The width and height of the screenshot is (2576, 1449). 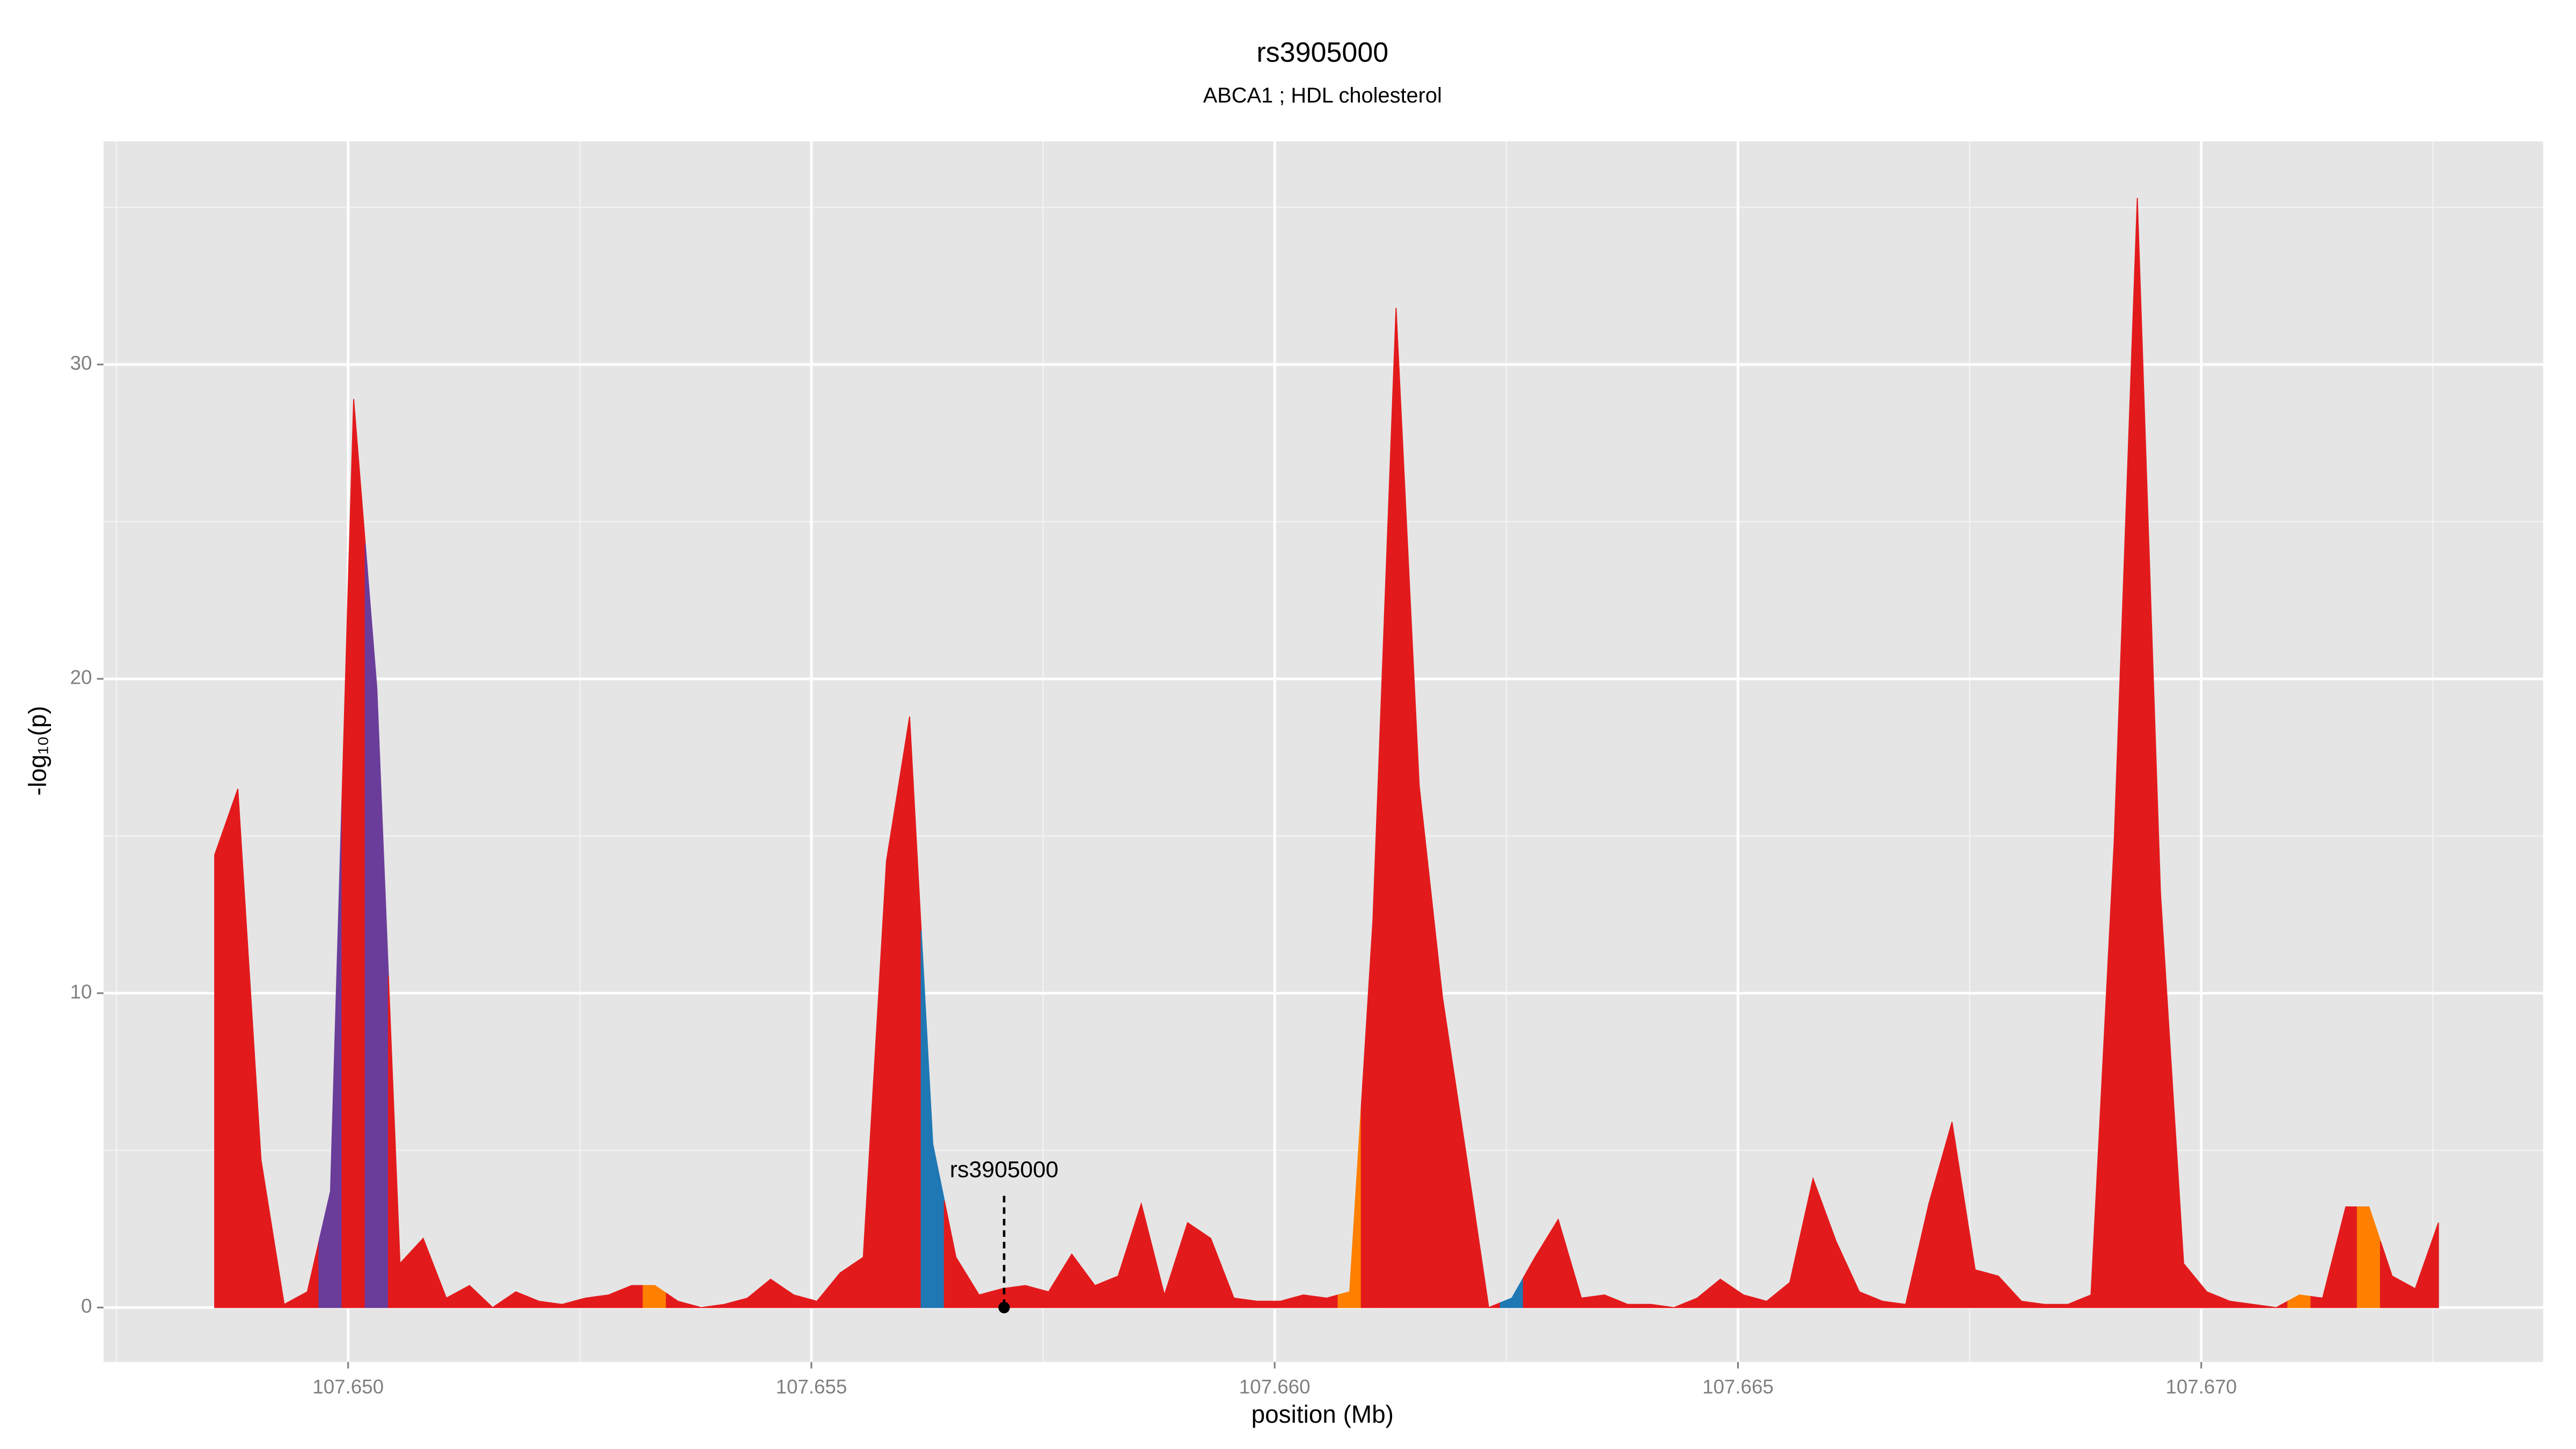 I want to click on x-tick-label: 107.660, so click(x=1275, y=1386).